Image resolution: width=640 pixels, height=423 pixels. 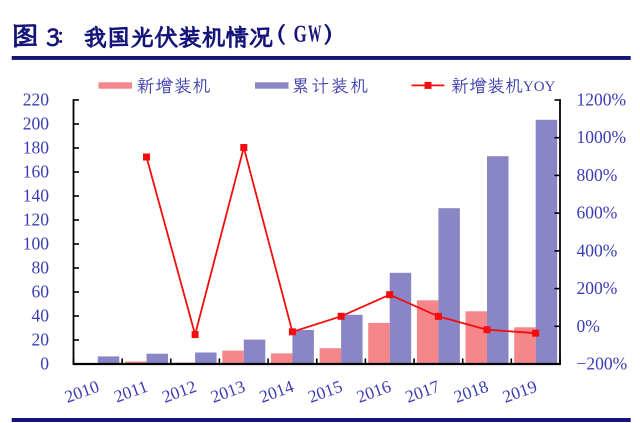 I want to click on svg-text: 20, so click(x=41, y=340).